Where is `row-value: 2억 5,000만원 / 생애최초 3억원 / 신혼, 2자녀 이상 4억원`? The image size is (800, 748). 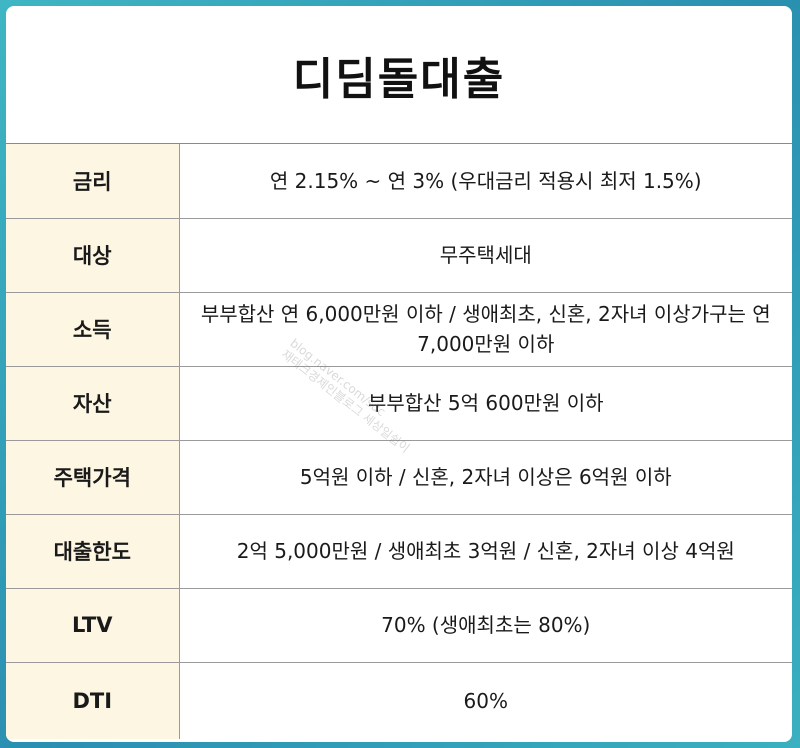
row-value: 2억 5,000만원 / 생애최초 3억원 / 신혼, 2자녀 이상 4억원 is located at coordinates (485, 551).